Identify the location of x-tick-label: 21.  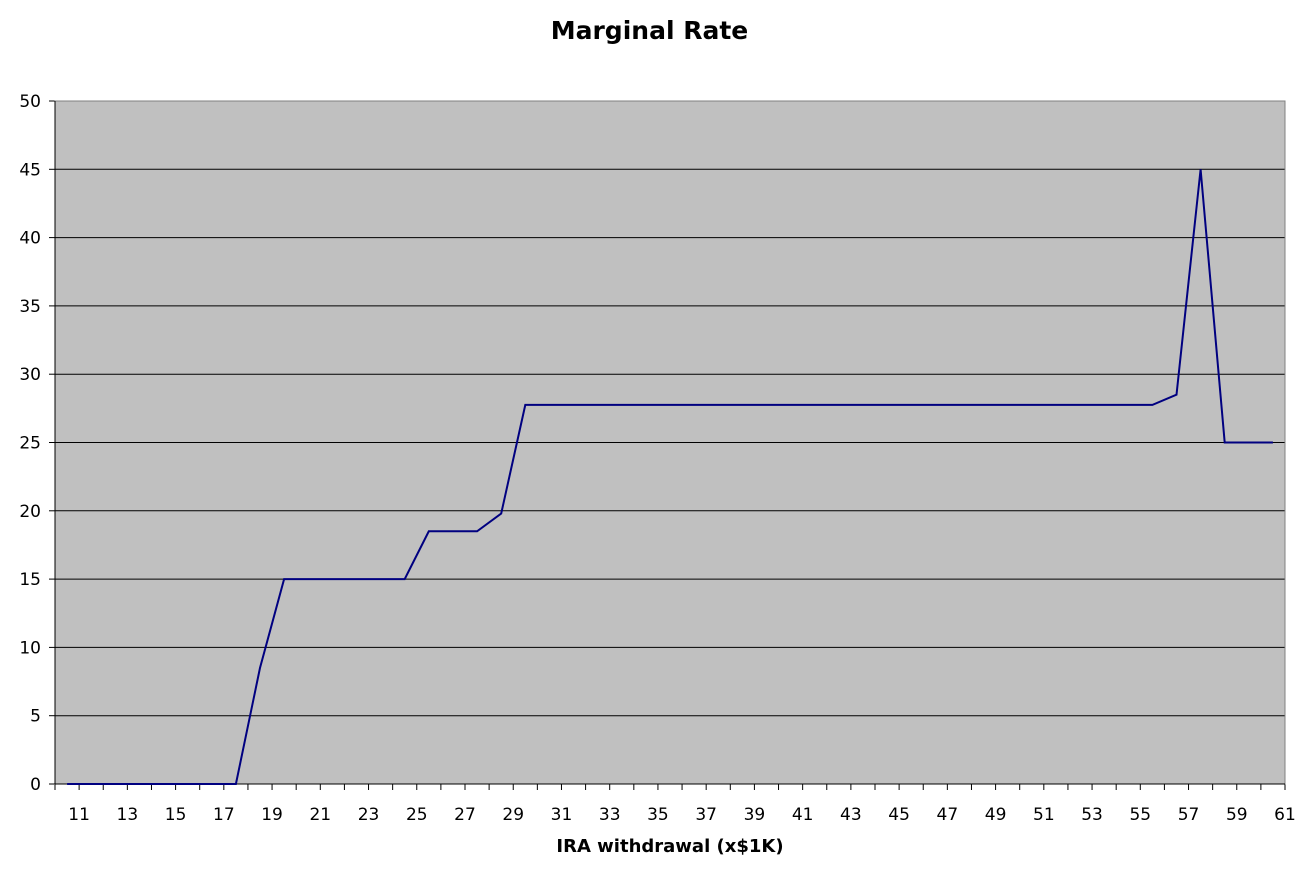
(320, 815).